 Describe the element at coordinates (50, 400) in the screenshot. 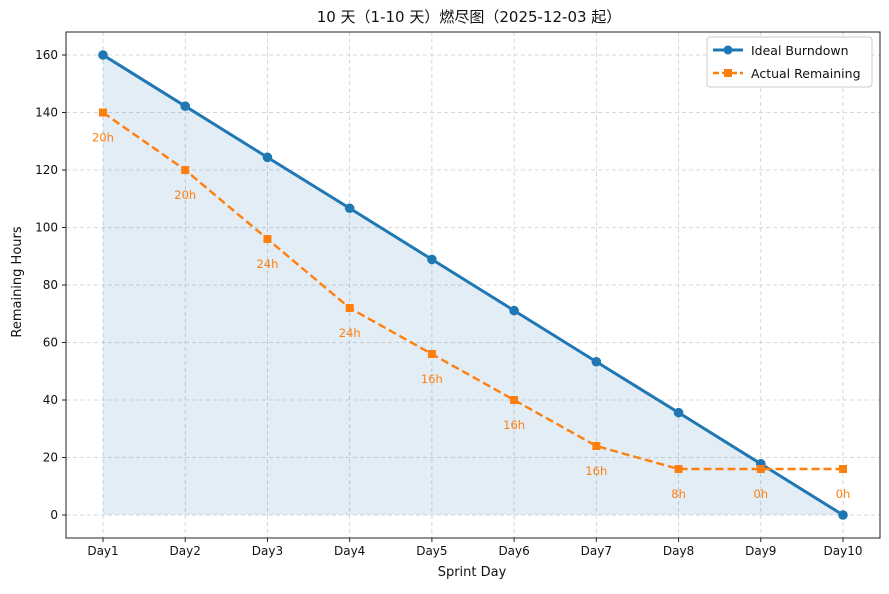

I see `y-tick-label: 40` at that location.